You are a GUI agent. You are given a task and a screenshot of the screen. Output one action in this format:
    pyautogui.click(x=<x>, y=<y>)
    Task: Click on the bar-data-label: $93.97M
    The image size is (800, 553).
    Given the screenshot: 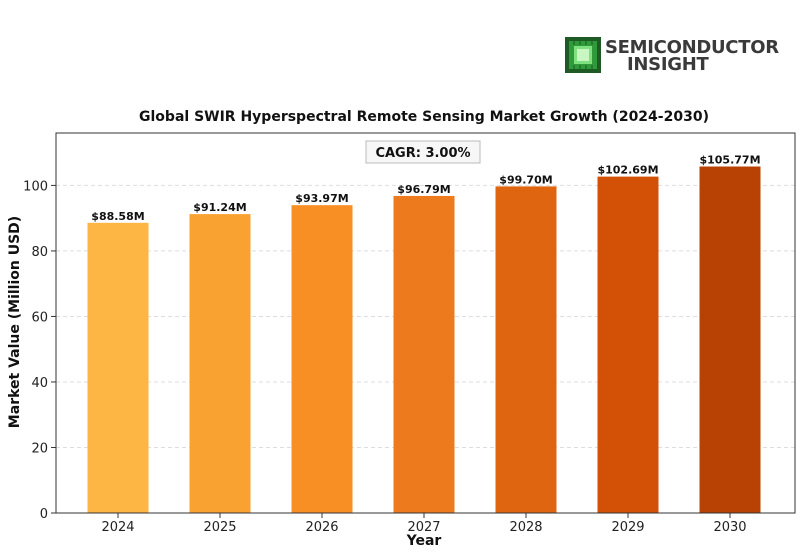 What is the action you would take?
    pyautogui.click(x=321, y=198)
    